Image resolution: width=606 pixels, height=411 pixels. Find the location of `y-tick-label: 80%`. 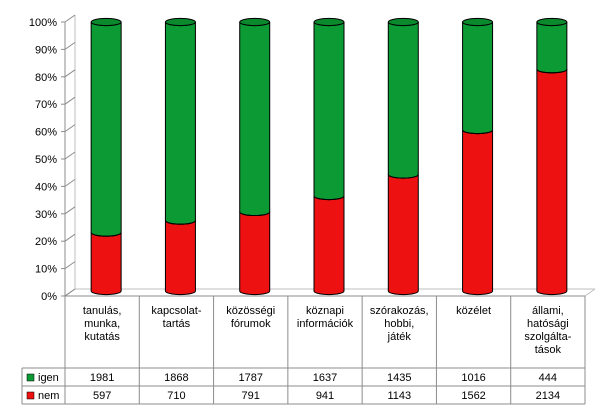

y-tick-label: 80% is located at coordinates (46, 78).